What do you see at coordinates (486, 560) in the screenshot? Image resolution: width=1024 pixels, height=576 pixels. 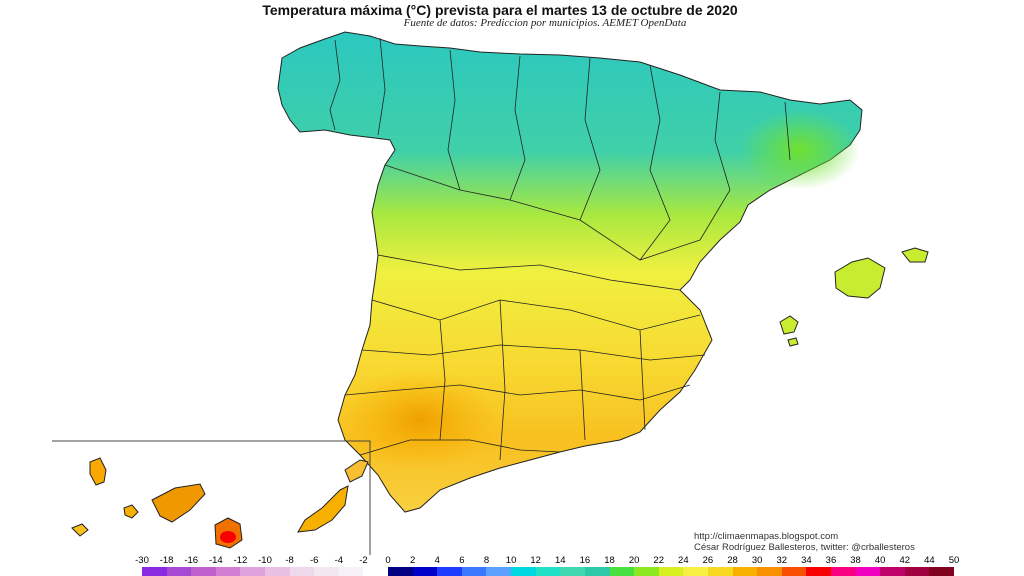 I see `legend-tick: 8` at bounding box center [486, 560].